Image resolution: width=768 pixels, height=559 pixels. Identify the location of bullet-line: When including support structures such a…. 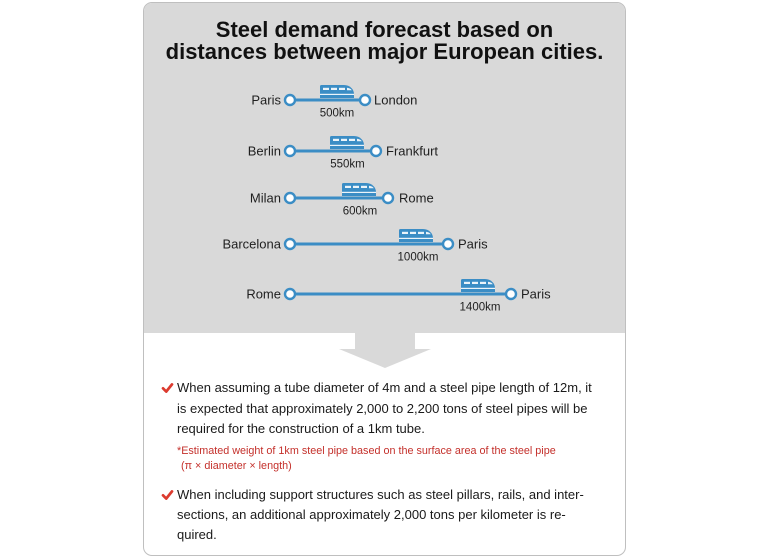
(380, 494).